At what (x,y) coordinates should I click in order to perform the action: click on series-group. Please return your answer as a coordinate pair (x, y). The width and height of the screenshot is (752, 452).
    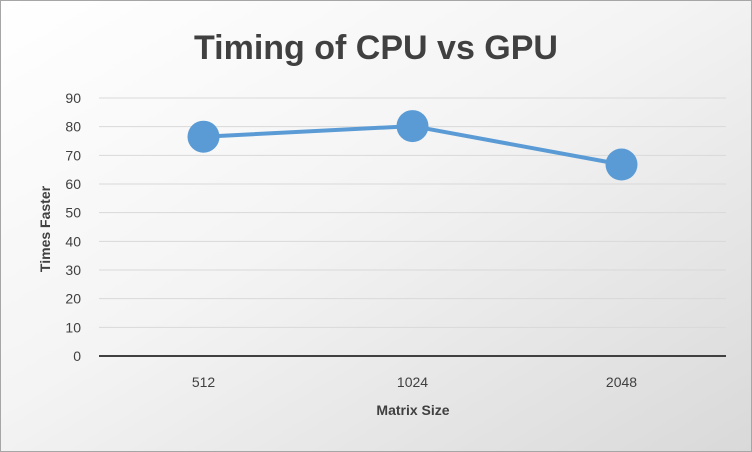
    Looking at the image, I should click on (412, 145).